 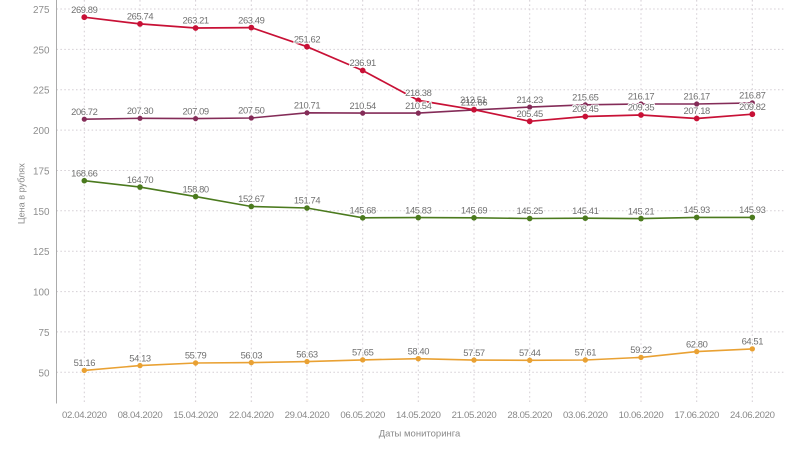 What do you see at coordinates (41, 131) in the screenshot?
I see `svg-text: 200` at bounding box center [41, 131].